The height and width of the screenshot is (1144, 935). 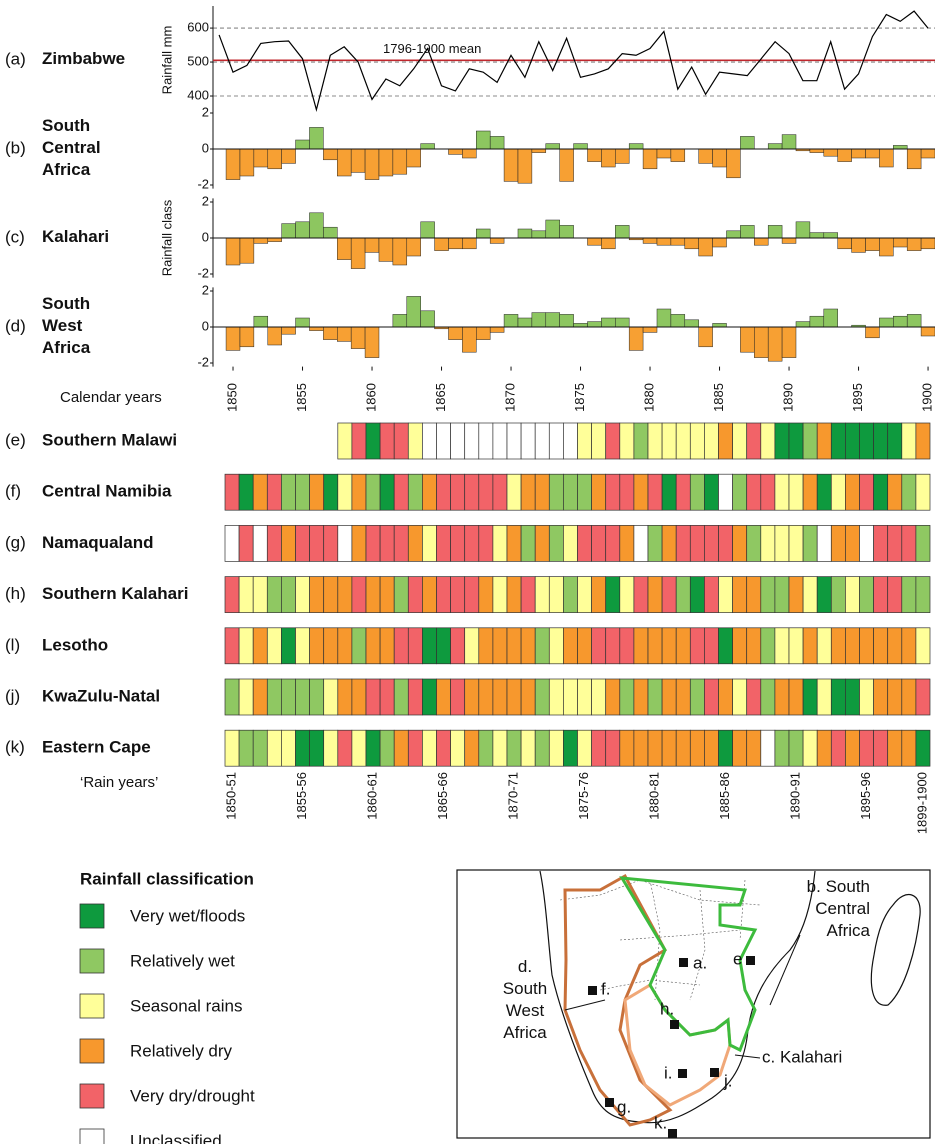 What do you see at coordinates (301, 796) in the screenshot?
I see `rain-year-label: 1855-56` at bounding box center [301, 796].